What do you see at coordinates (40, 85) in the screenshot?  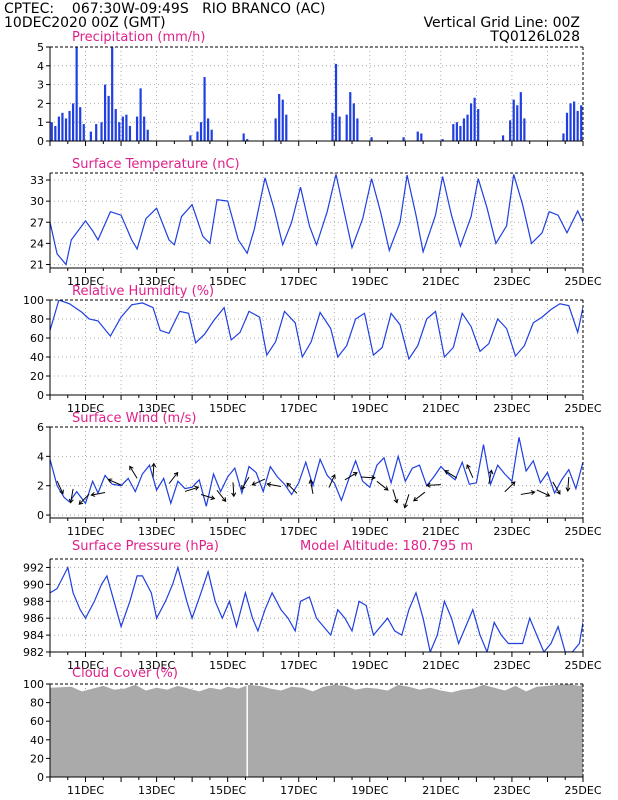 I see `y-tick-label: 3` at bounding box center [40, 85].